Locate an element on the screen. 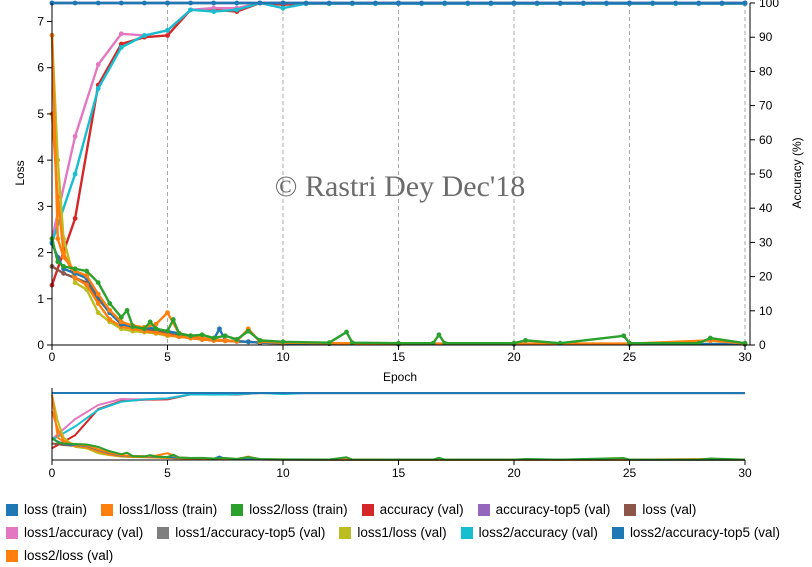 The height and width of the screenshot is (567, 812). overview-panel: 0 5 10 15 20 25 30 is located at coordinates (400, 434).